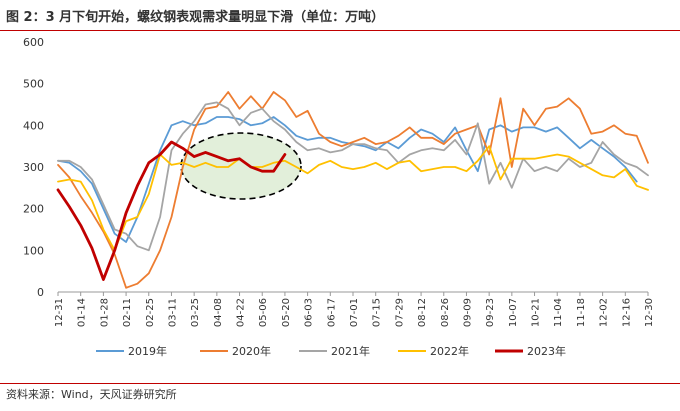  I want to click on x-tick-label: 10-21, so click(536, 312).